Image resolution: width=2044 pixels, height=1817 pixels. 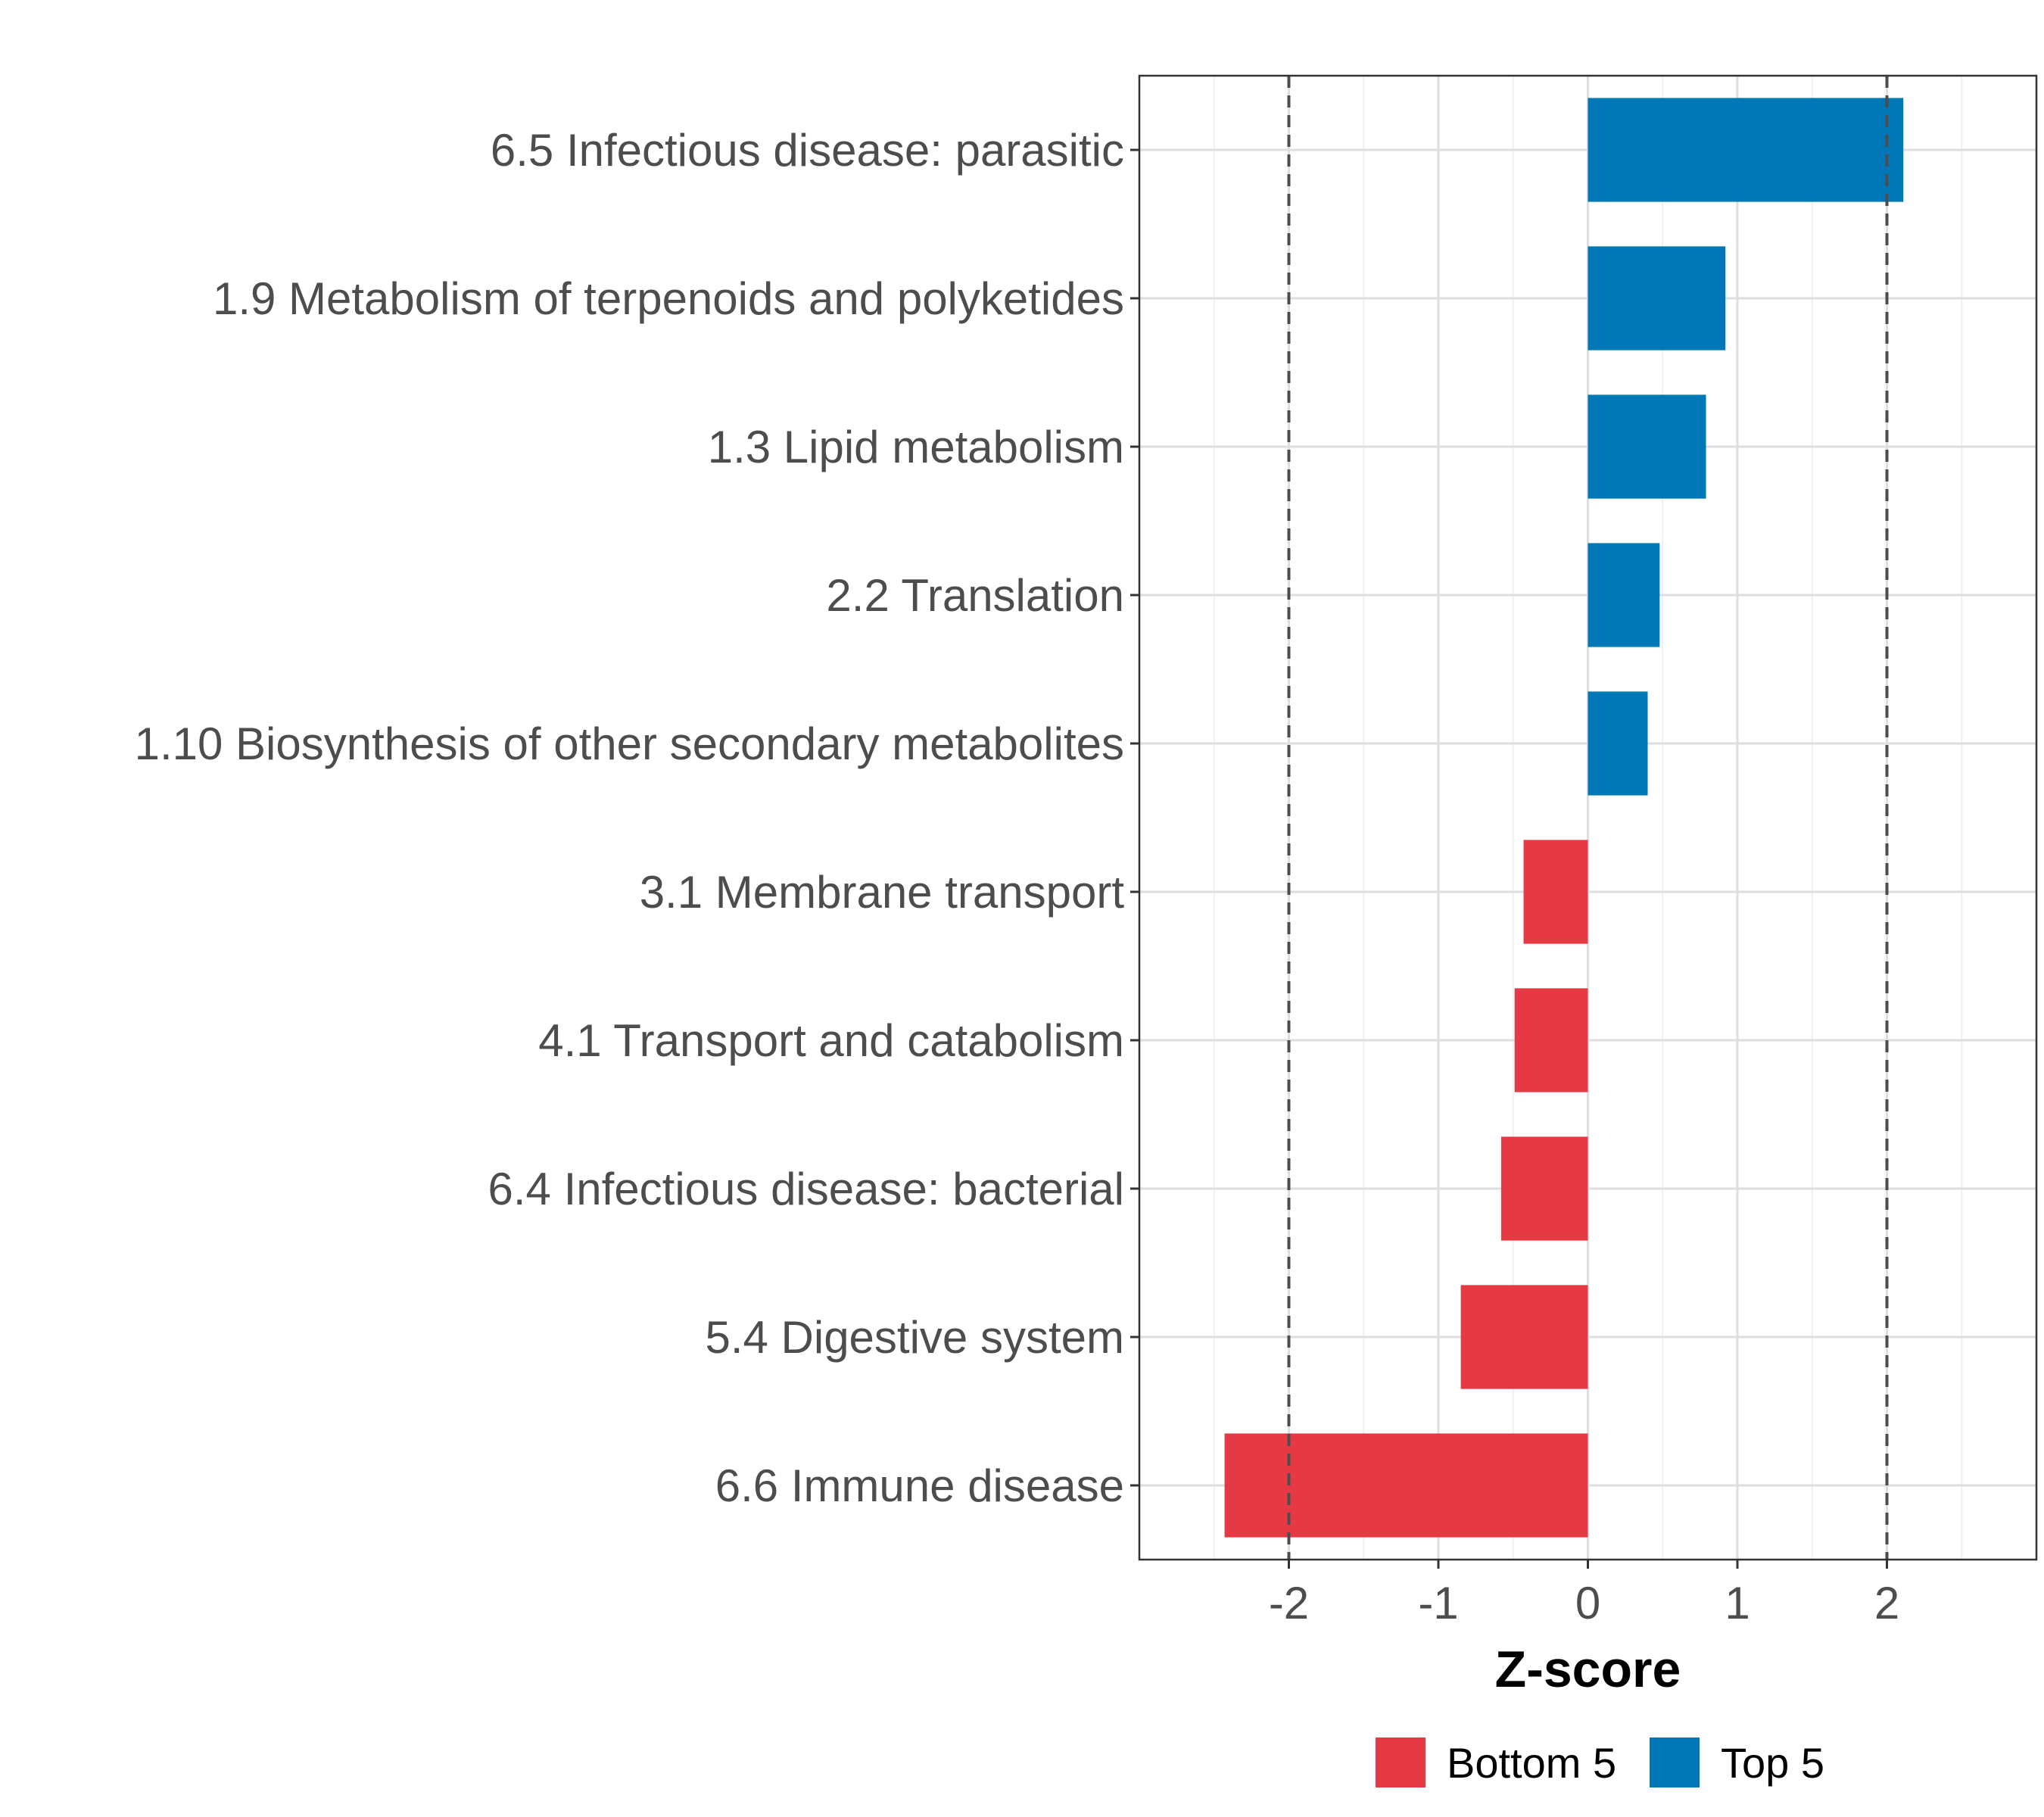 I want to click on x-tick-label: -2, so click(x=1289, y=1603).